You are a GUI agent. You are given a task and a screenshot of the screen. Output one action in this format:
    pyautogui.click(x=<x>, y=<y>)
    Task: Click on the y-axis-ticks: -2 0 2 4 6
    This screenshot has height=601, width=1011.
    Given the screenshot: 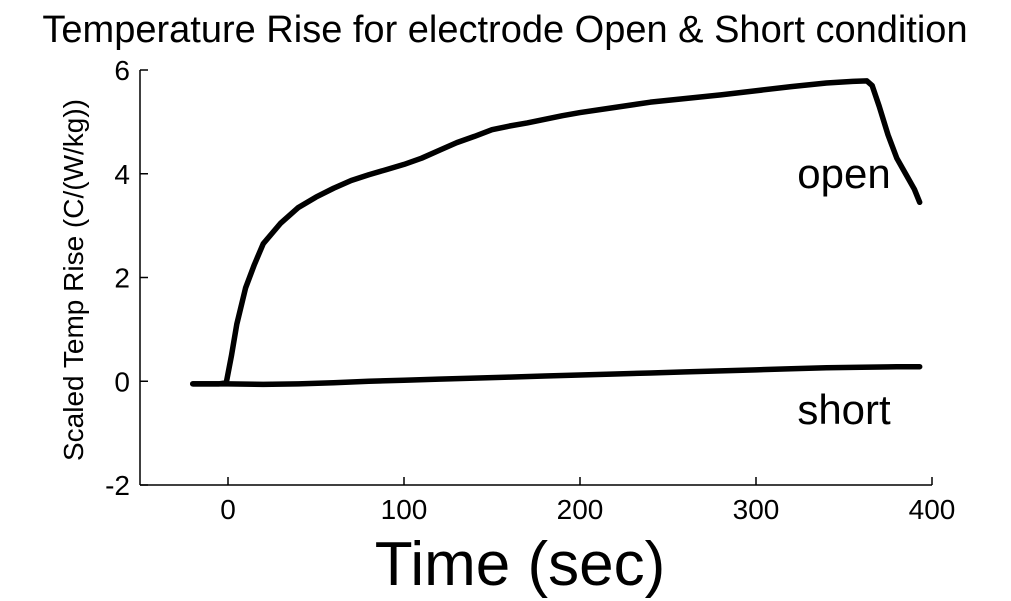 What is the action you would take?
    pyautogui.click(x=126, y=278)
    